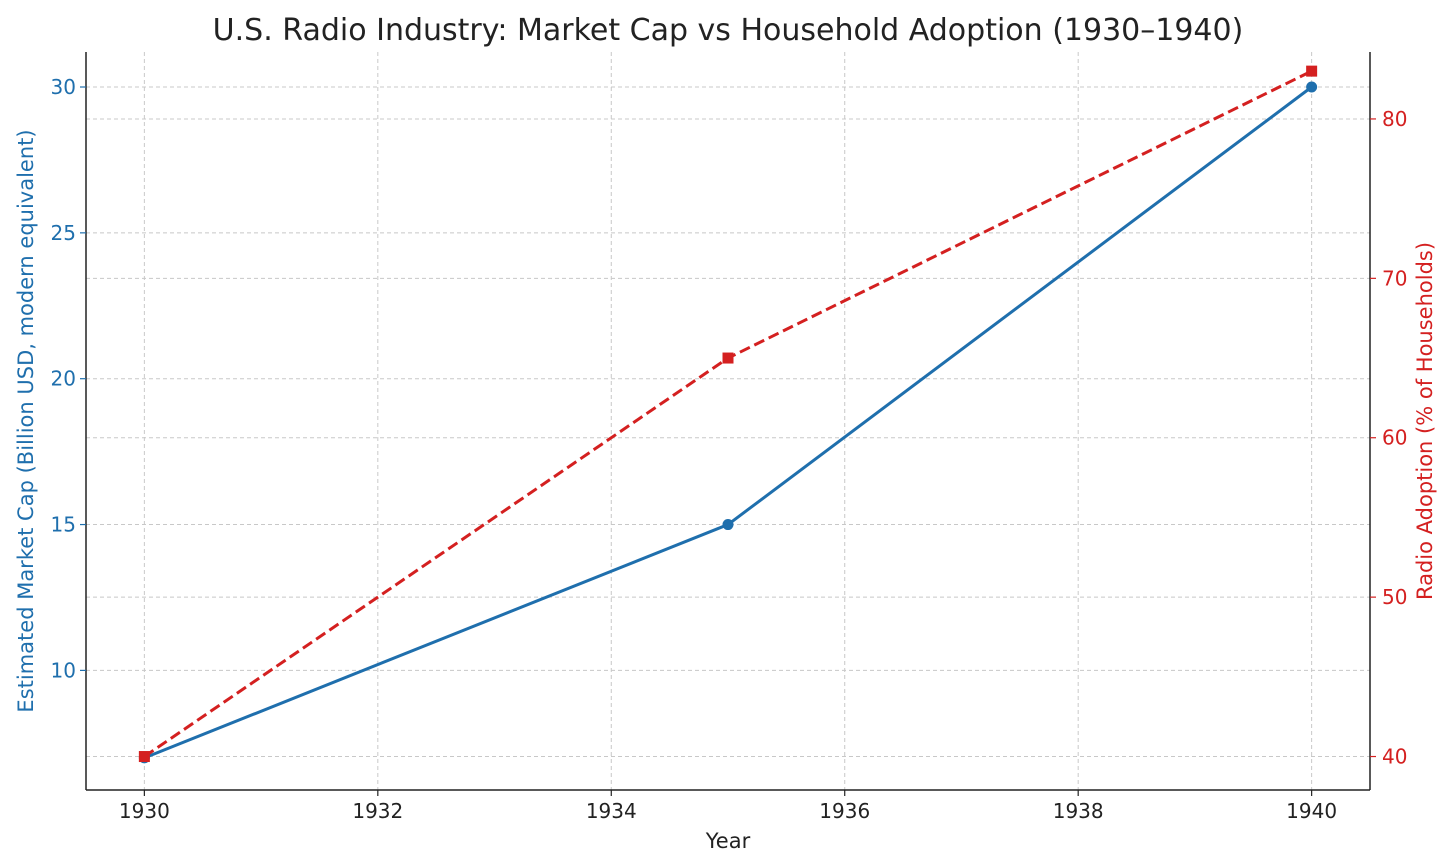 This screenshot has width=1456, height=868. Describe the element at coordinates (611, 811) in the screenshot. I see `x-tick-label: 1934` at that location.